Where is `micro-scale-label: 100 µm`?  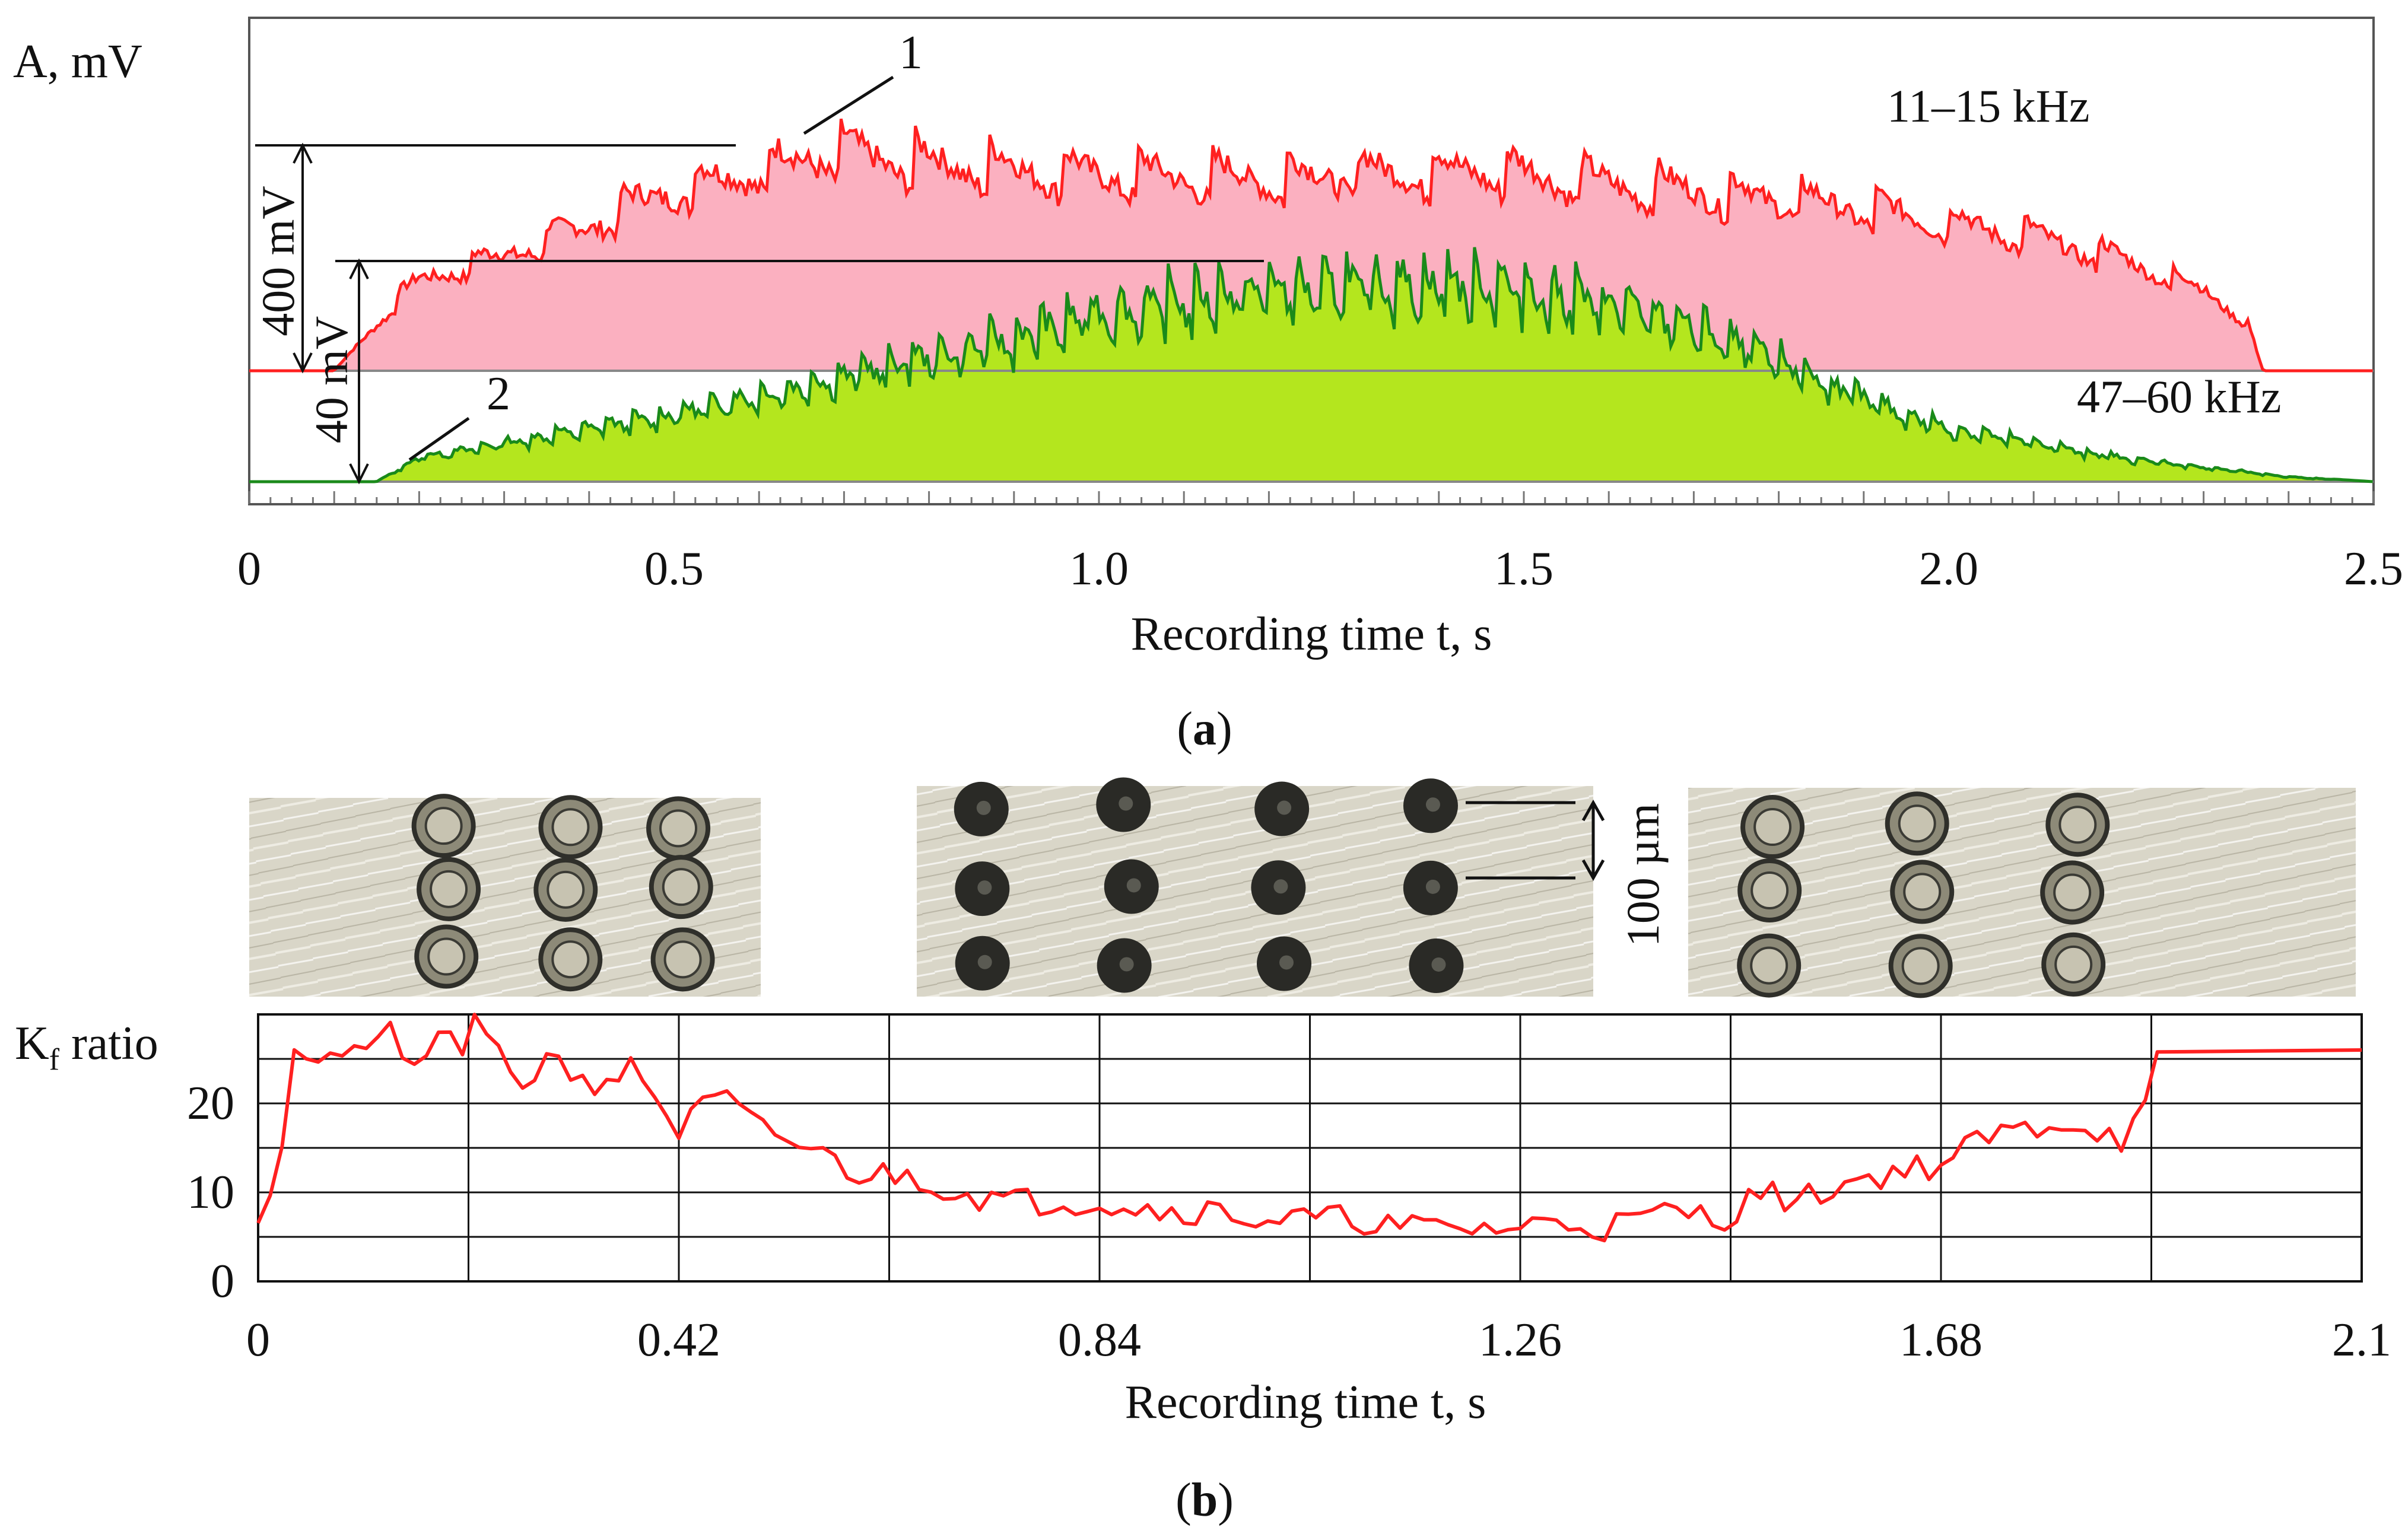 micro-scale-label: 100 µm is located at coordinates (1643, 875).